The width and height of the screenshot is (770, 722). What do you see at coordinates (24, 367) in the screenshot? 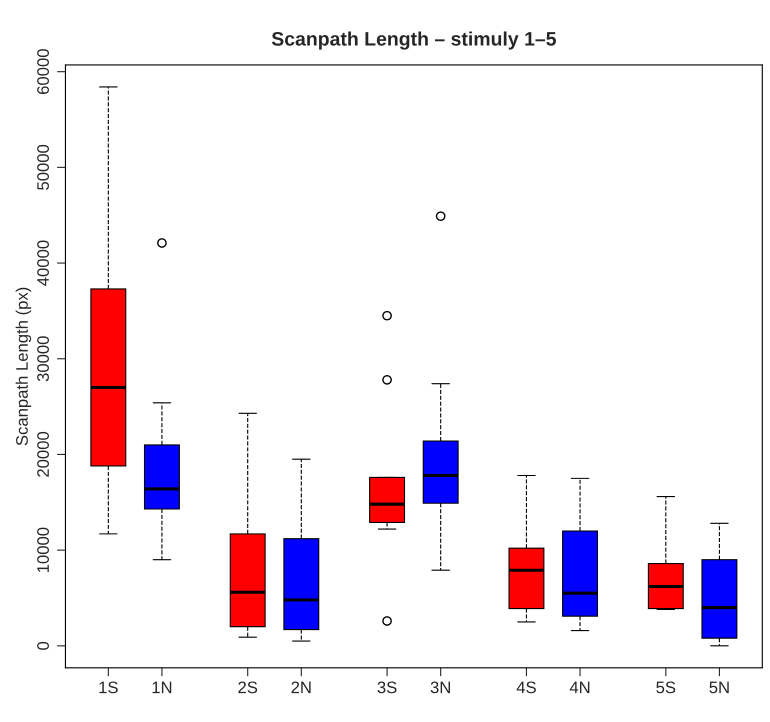
I see `y-axis-title: Scanpath Length (px)` at bounding box center [24, 367].